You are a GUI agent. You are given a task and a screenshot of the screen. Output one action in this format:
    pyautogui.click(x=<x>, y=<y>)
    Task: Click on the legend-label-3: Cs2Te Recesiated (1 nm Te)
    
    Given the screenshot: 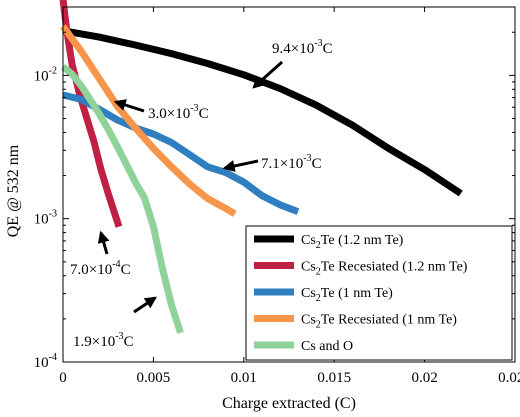 What is the action you would take?
    pyautogui.click(x=379, y=322)
    